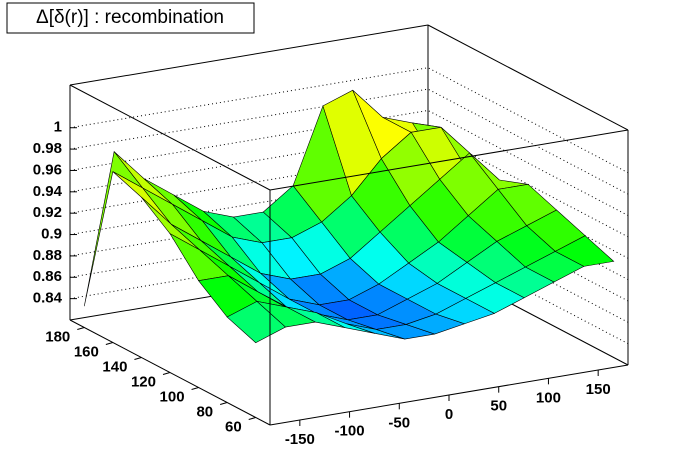 Image resolution: width=696 pixels, height=472 pixels. I want to click on y-tick-label: 100, so click(172, 396).